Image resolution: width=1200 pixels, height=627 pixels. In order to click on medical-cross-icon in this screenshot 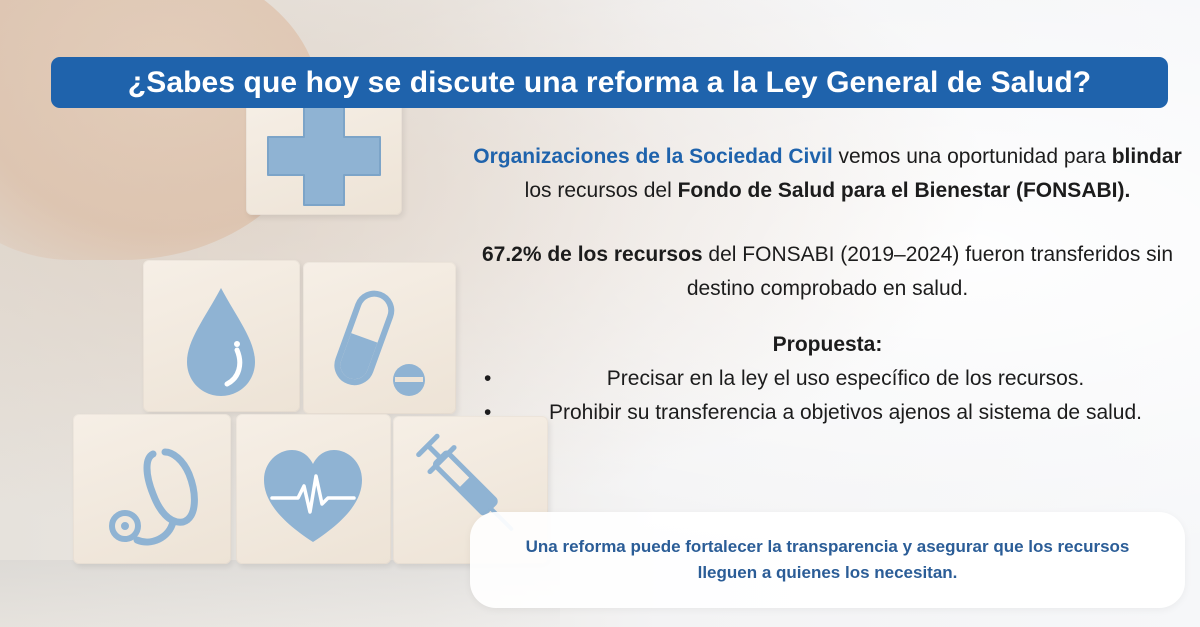, I will do `click(324, 155)`.